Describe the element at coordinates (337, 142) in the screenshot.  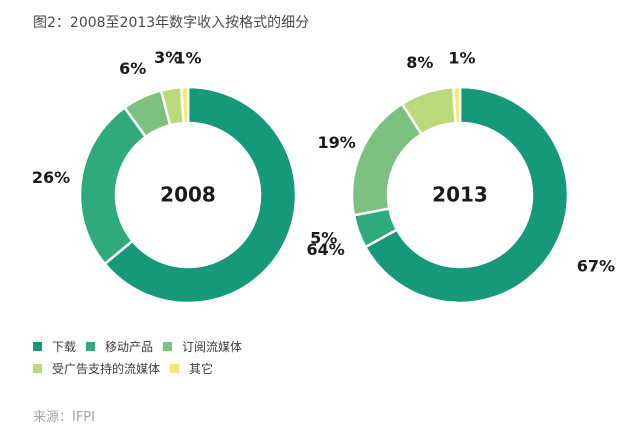
I see `donut-2-data-label-3: 19%` at that location.